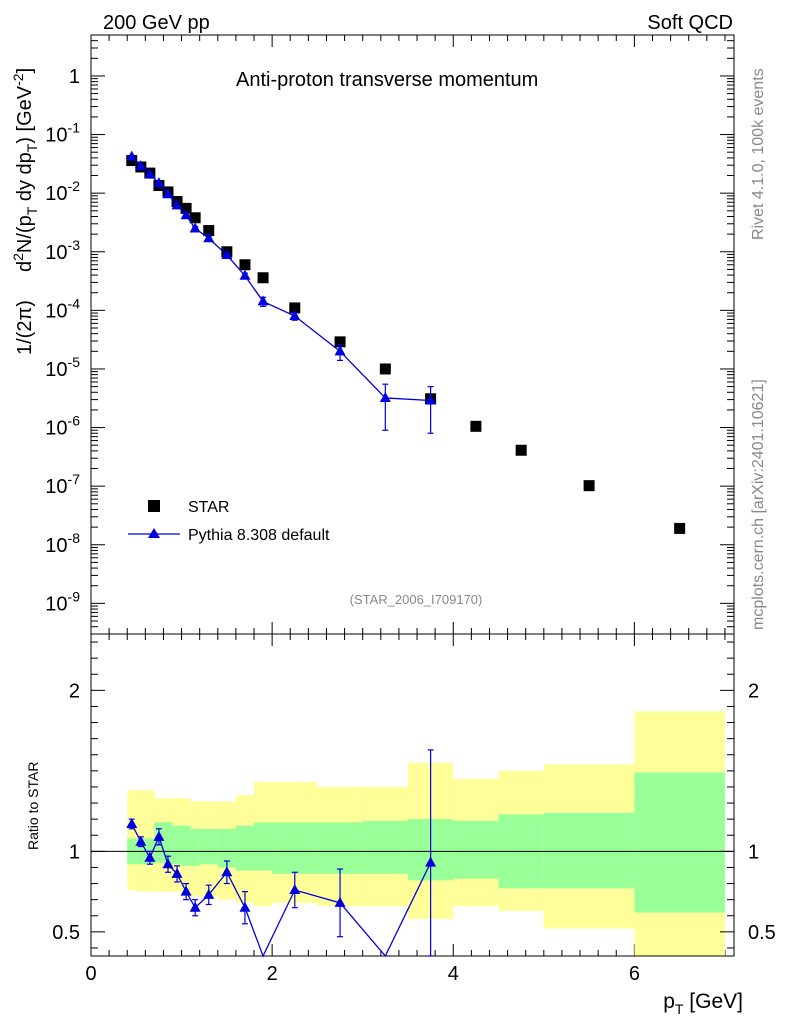  What do you see at coordinates (62, 543) in the screenshot?
I see `main-y-tick-label: 10⁻⁸` at bounding box center [62, 543].